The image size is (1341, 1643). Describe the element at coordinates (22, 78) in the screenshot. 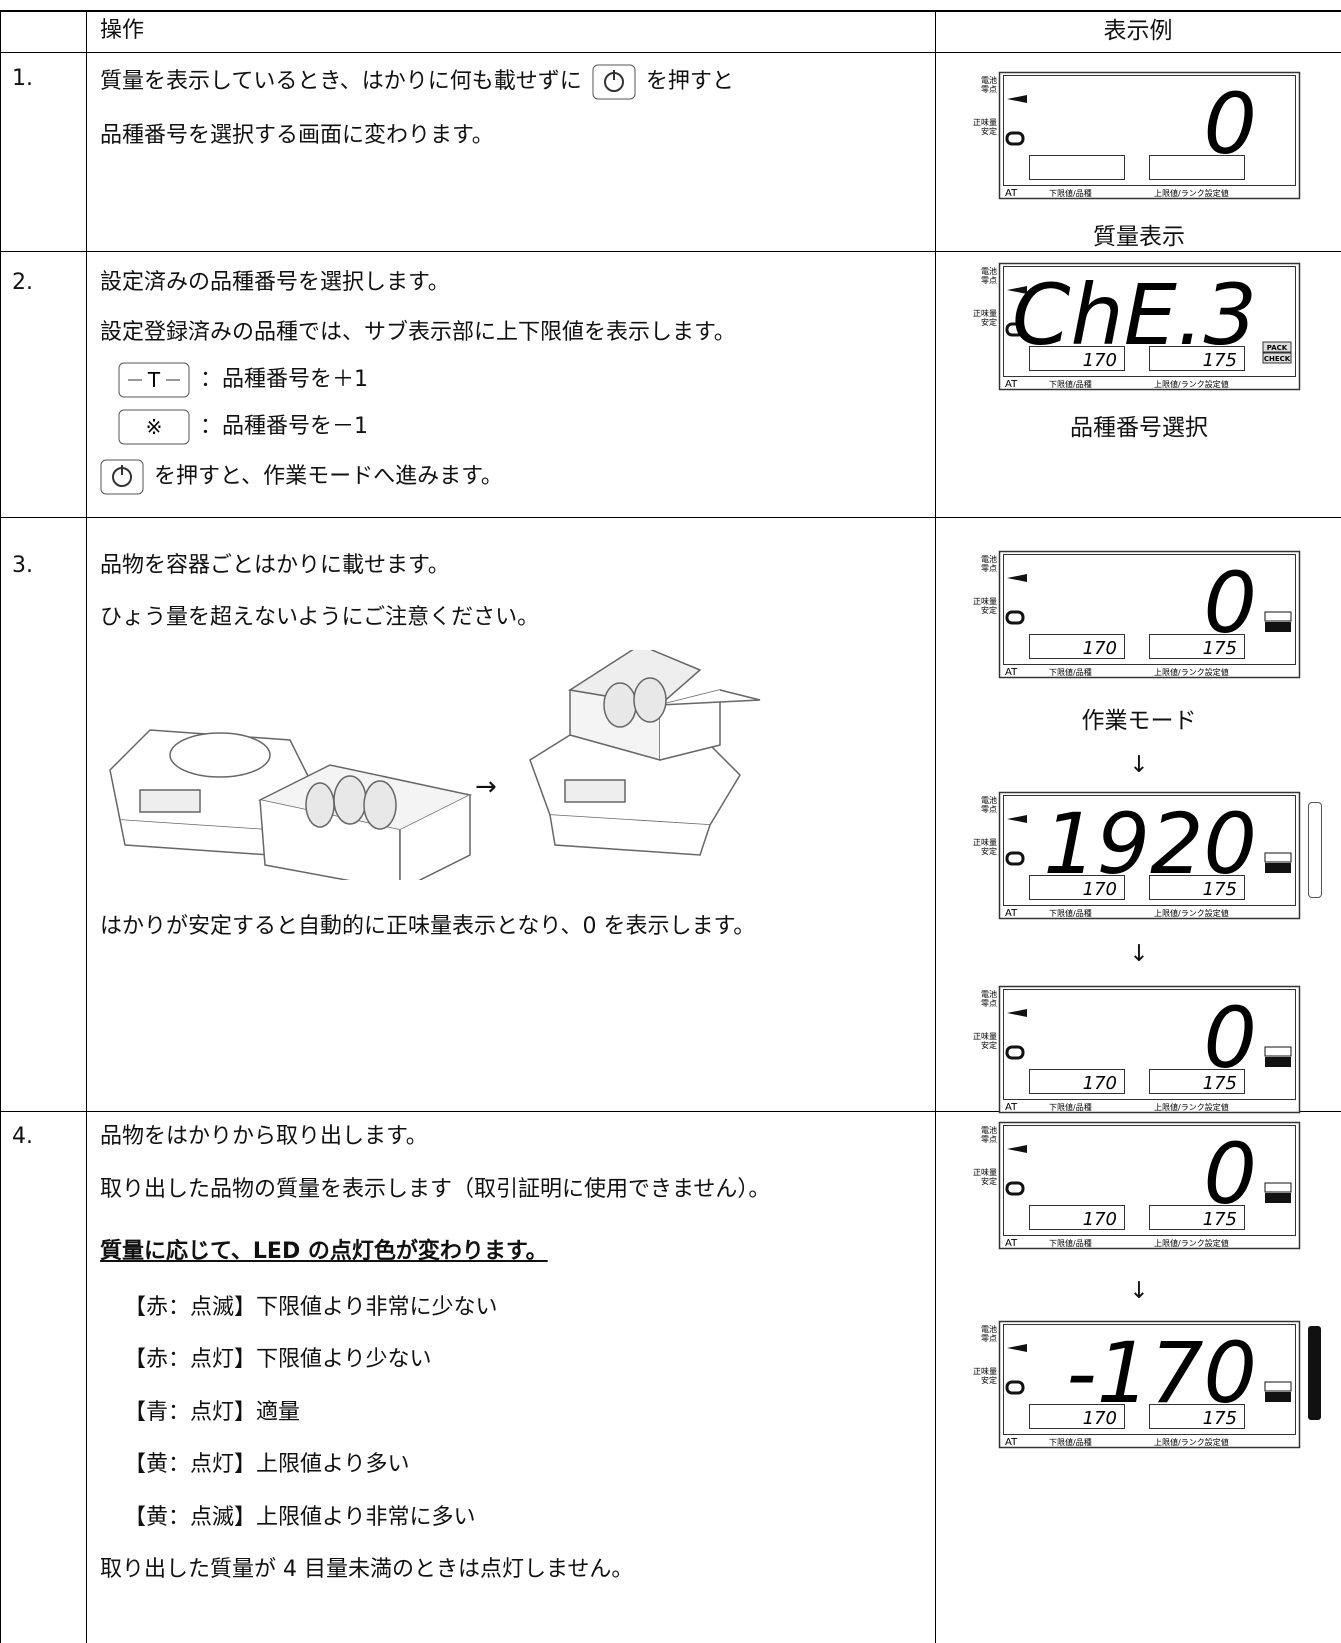

I see `row-number: 1.` at that location.